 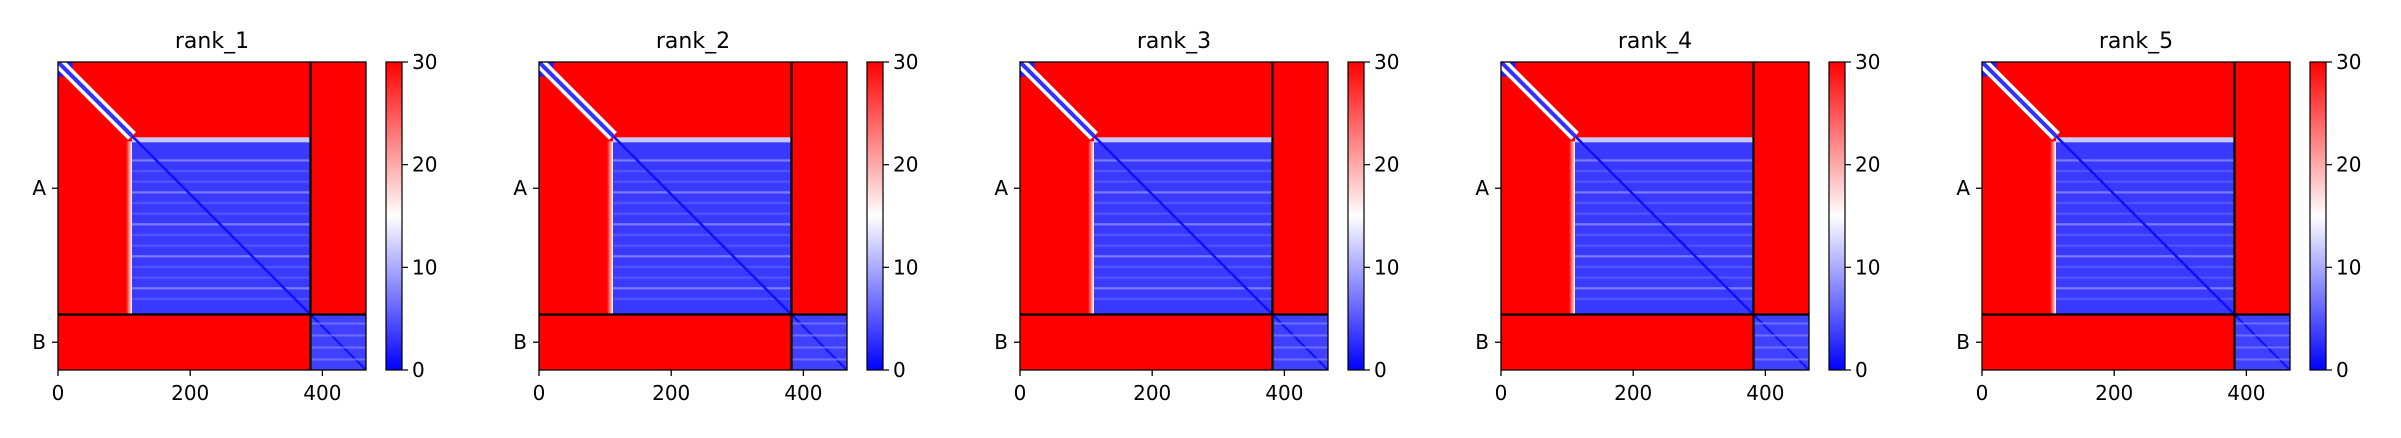 I want to click on panel-title: rank_1, so click(x=212, y=41).